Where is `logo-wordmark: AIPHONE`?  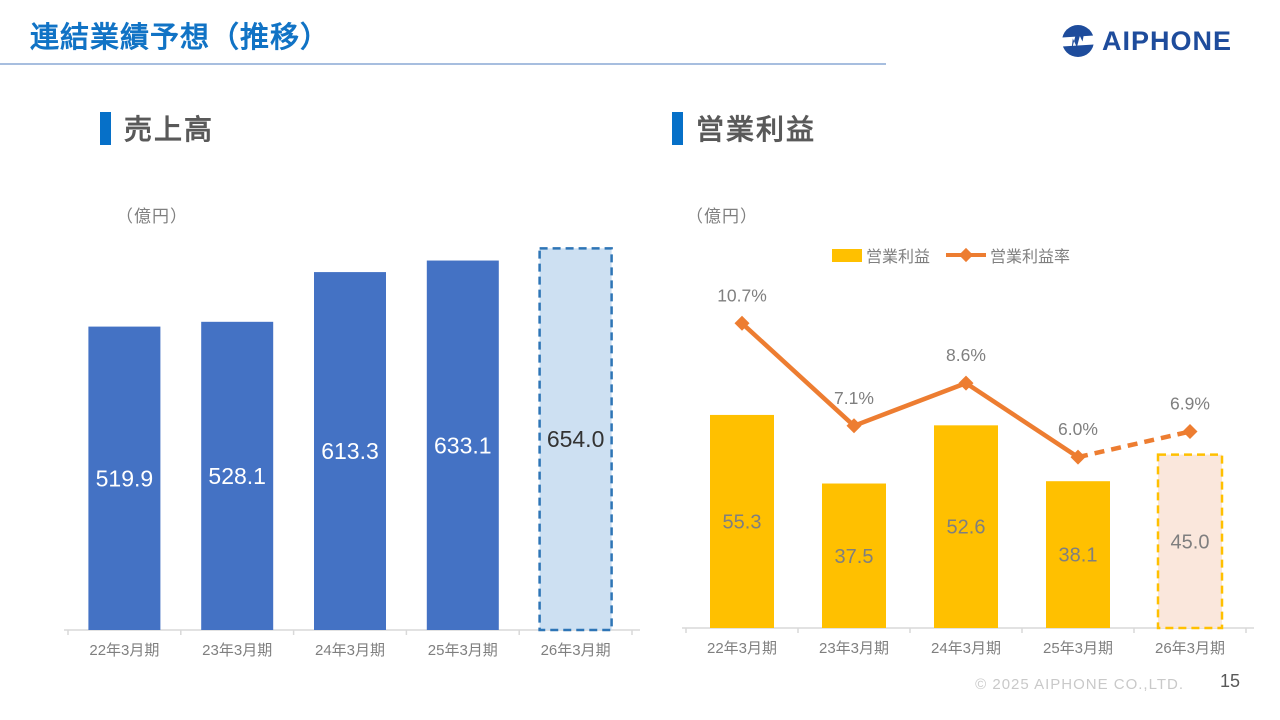
logo-wordmark: AIPHONE is located at coordinates (1166, 40).